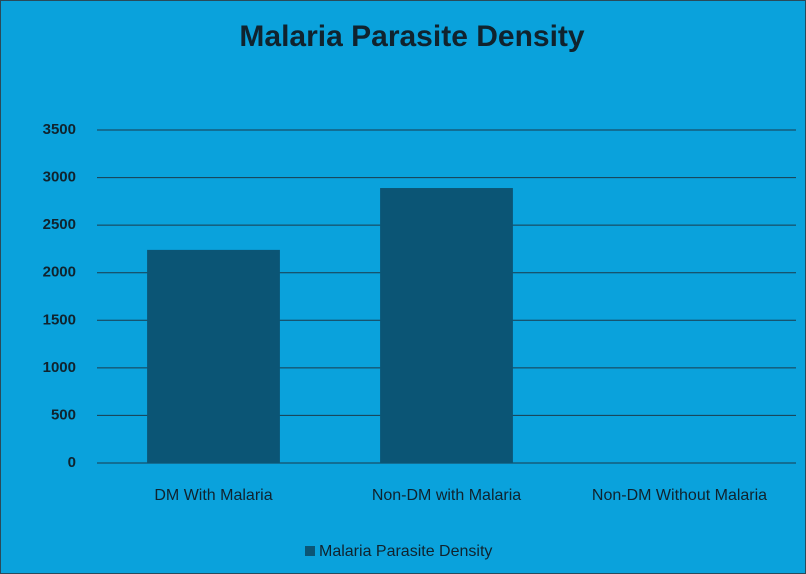 The image size is (806, 574). Describe the element at coordinates (310, 551) in the screenshot. I see `legend-swatch` at that location.